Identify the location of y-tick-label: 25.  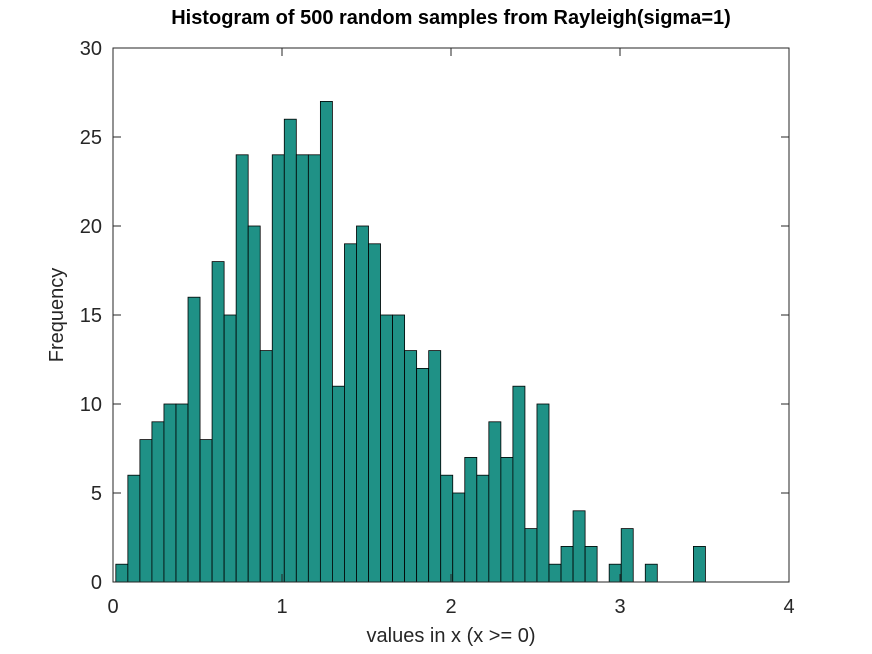
(91, 138).